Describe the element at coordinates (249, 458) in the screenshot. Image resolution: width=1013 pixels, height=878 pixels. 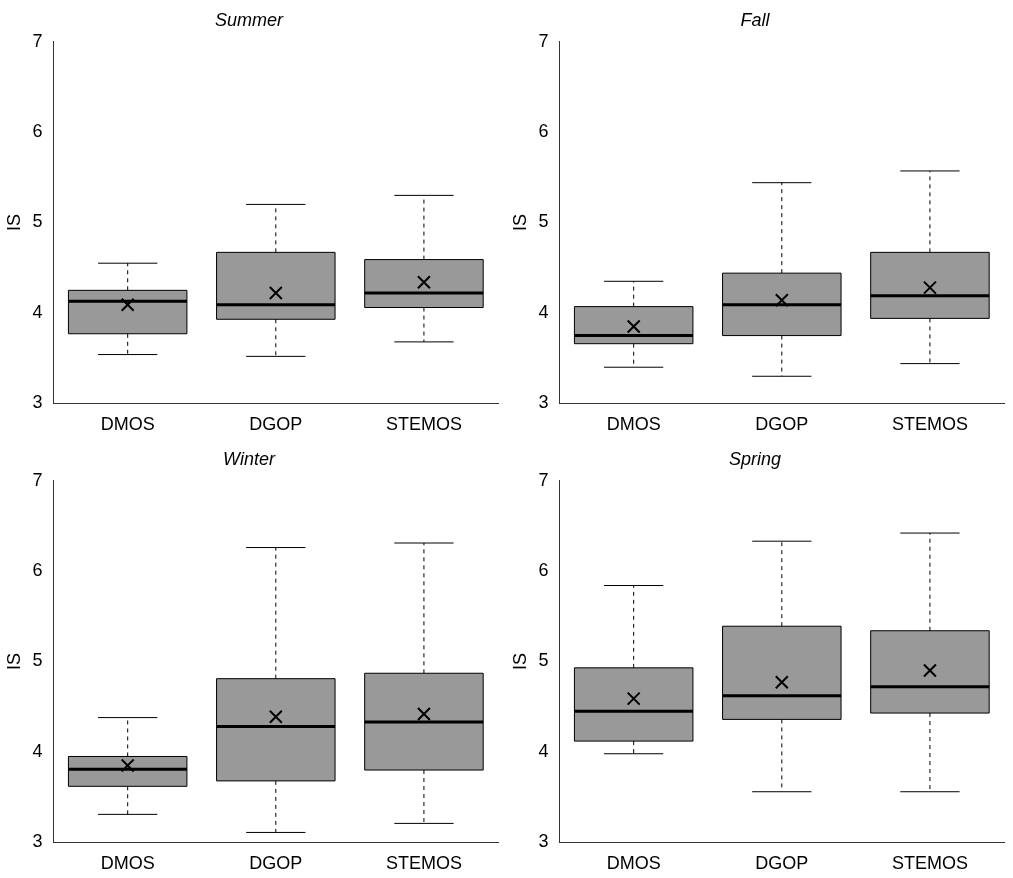
I see `chart-title: Winter` at that location.